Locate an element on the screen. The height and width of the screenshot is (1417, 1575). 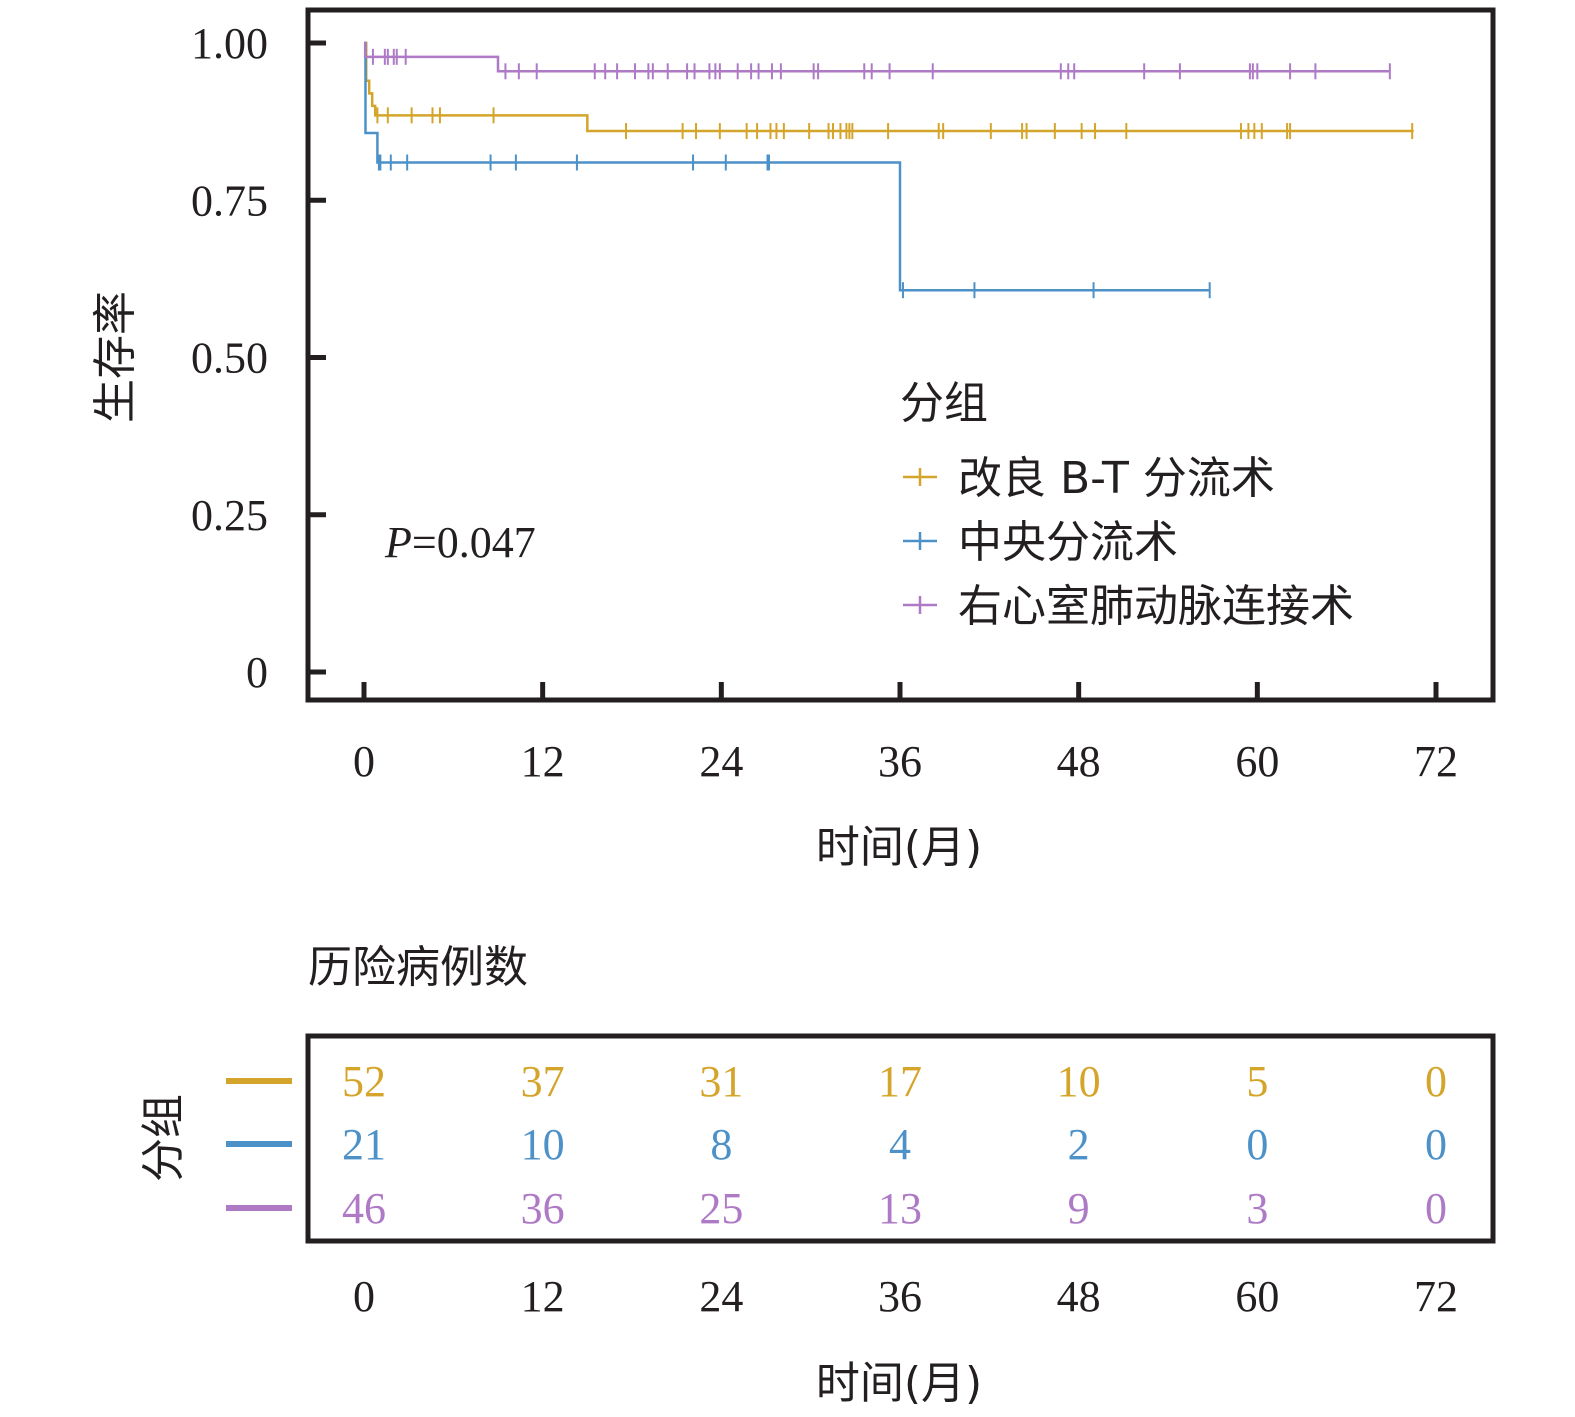
risk-value: 25 is located at coordinates (721, 1208).